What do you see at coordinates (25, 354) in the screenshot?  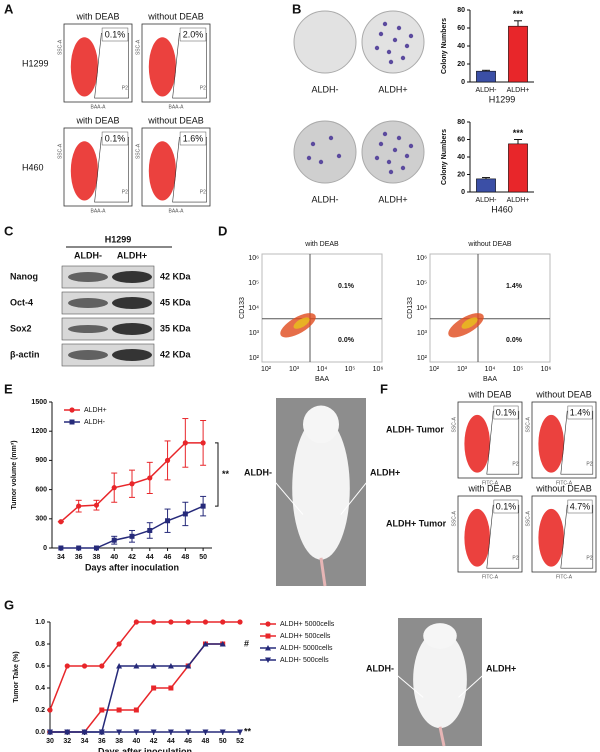 I see `protein-label: β-actin` at bounding box center [25, 354].